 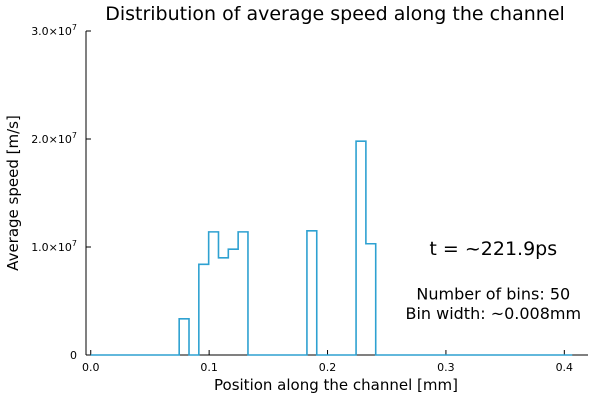 I want to click on x-tick-label: 0.3, so click(x=446, y=367).